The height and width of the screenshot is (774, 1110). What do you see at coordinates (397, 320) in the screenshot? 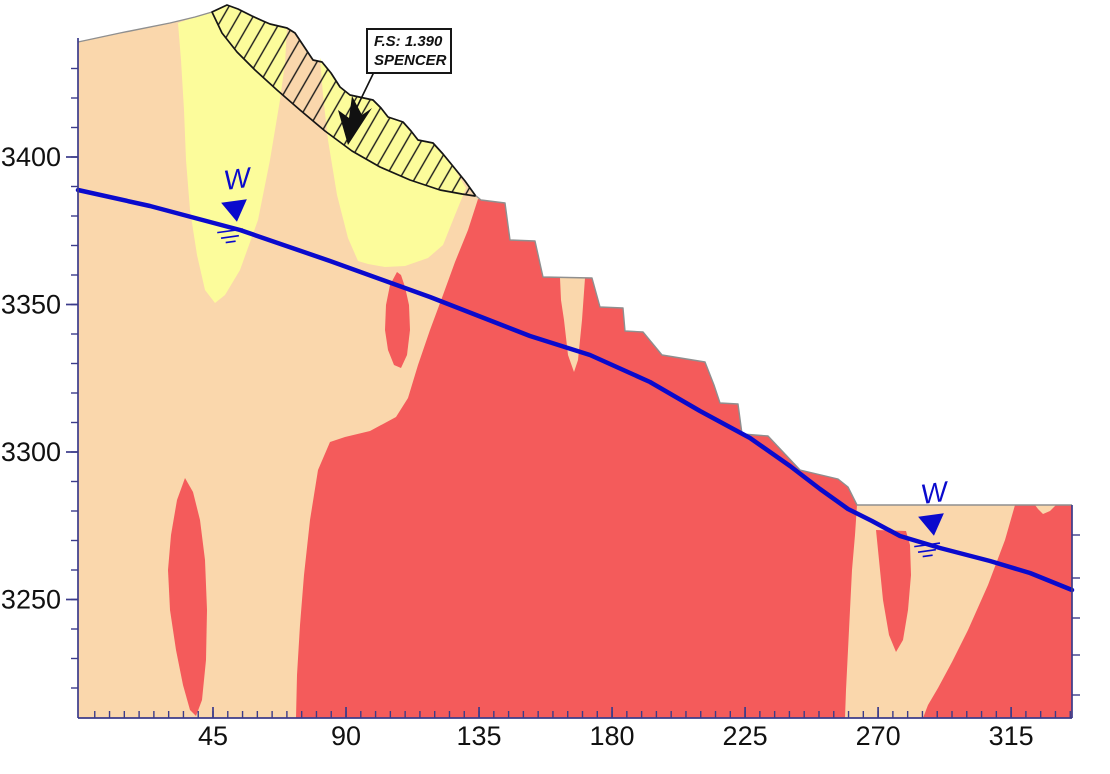
I see `region-red-blob-small` at bounding box center [397, 320].